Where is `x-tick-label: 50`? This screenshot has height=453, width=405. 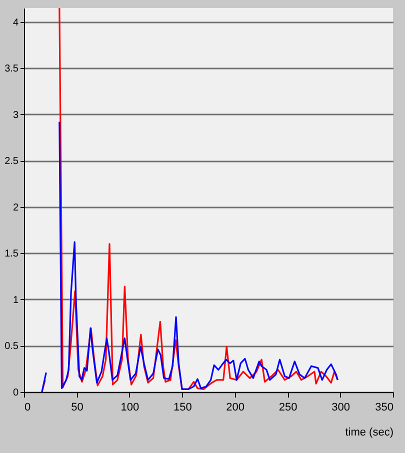 x-tick-label: 50 is located at coordinates (77, 408).